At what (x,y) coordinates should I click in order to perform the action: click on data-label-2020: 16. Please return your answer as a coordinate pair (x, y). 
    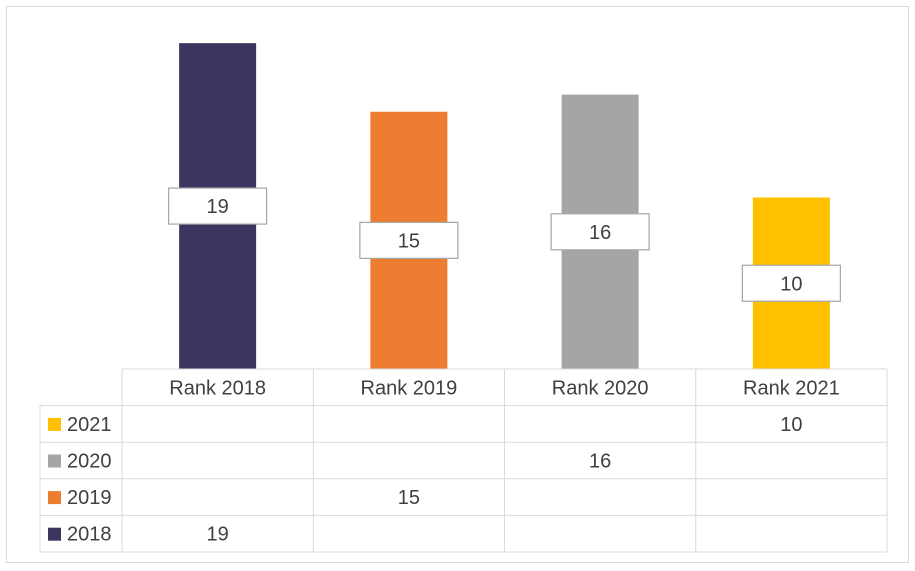
    Looking at the image, I should click on (600, 233).